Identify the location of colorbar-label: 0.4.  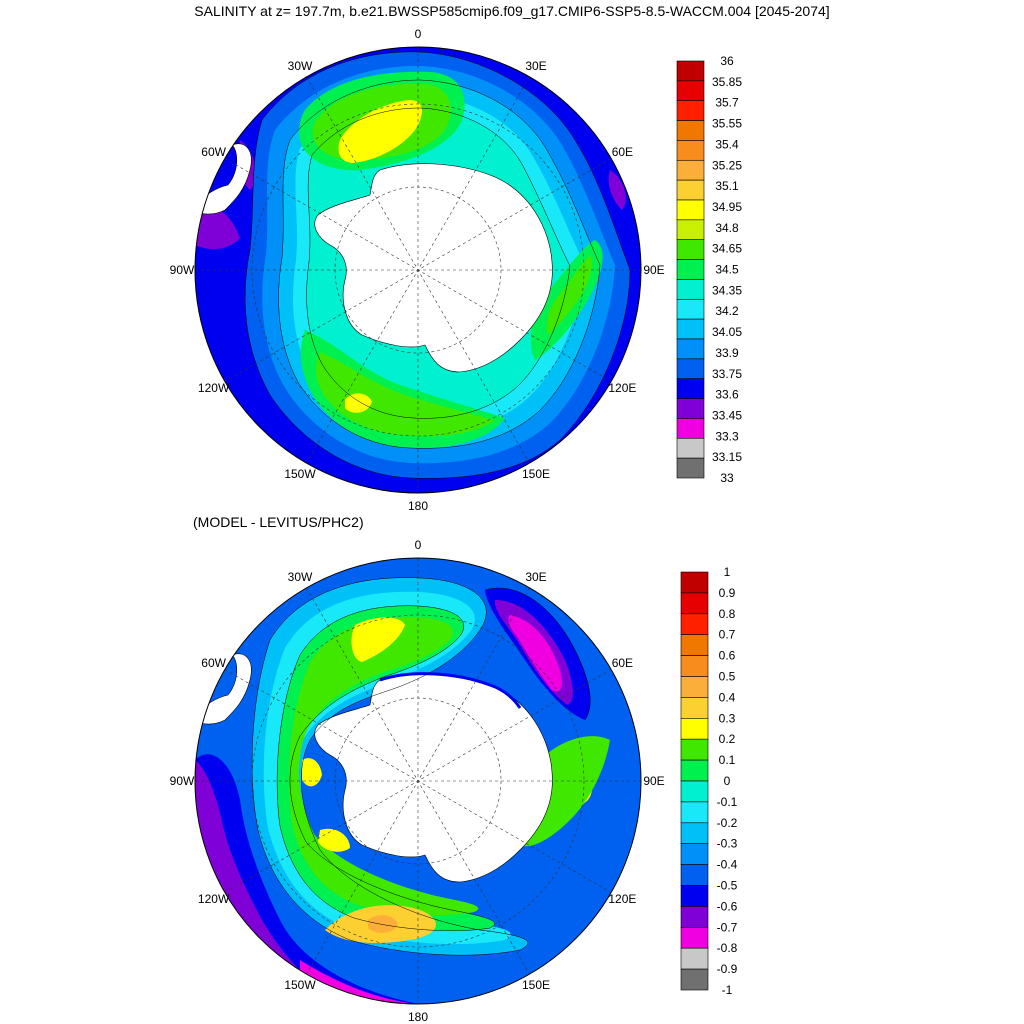
(727, 697).